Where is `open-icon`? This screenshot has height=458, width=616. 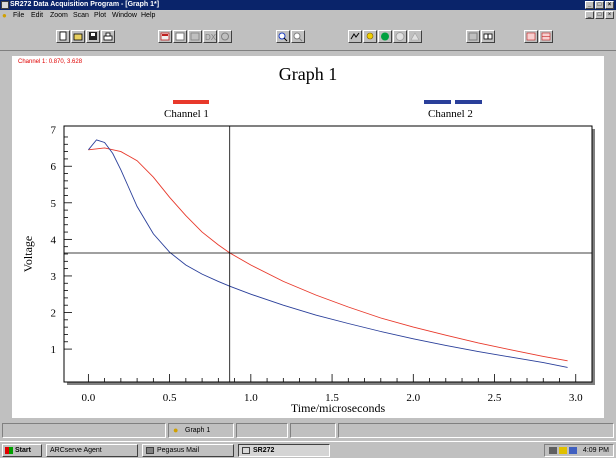 open-icon is located at coordinates (78, 36).